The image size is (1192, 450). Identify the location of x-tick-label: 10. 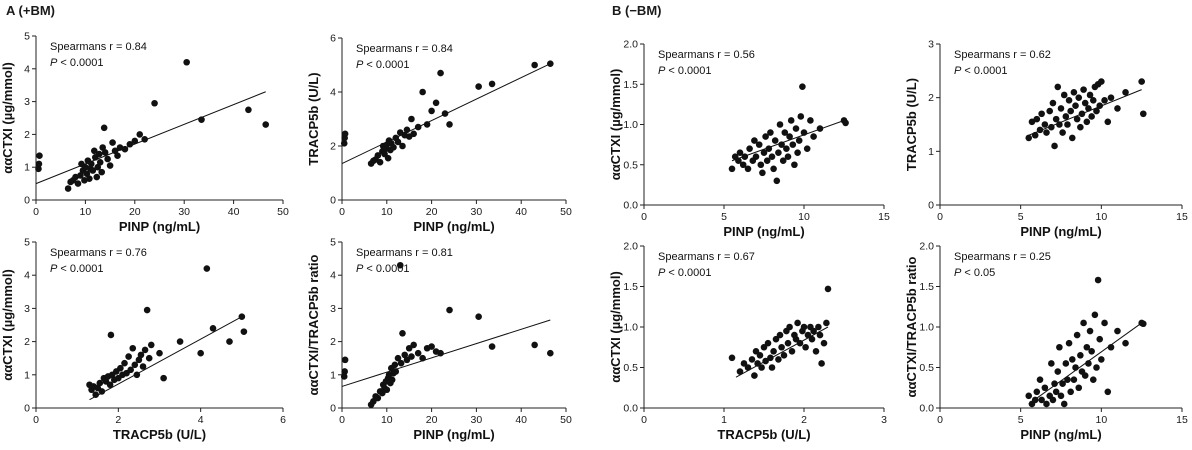
(387, 212).